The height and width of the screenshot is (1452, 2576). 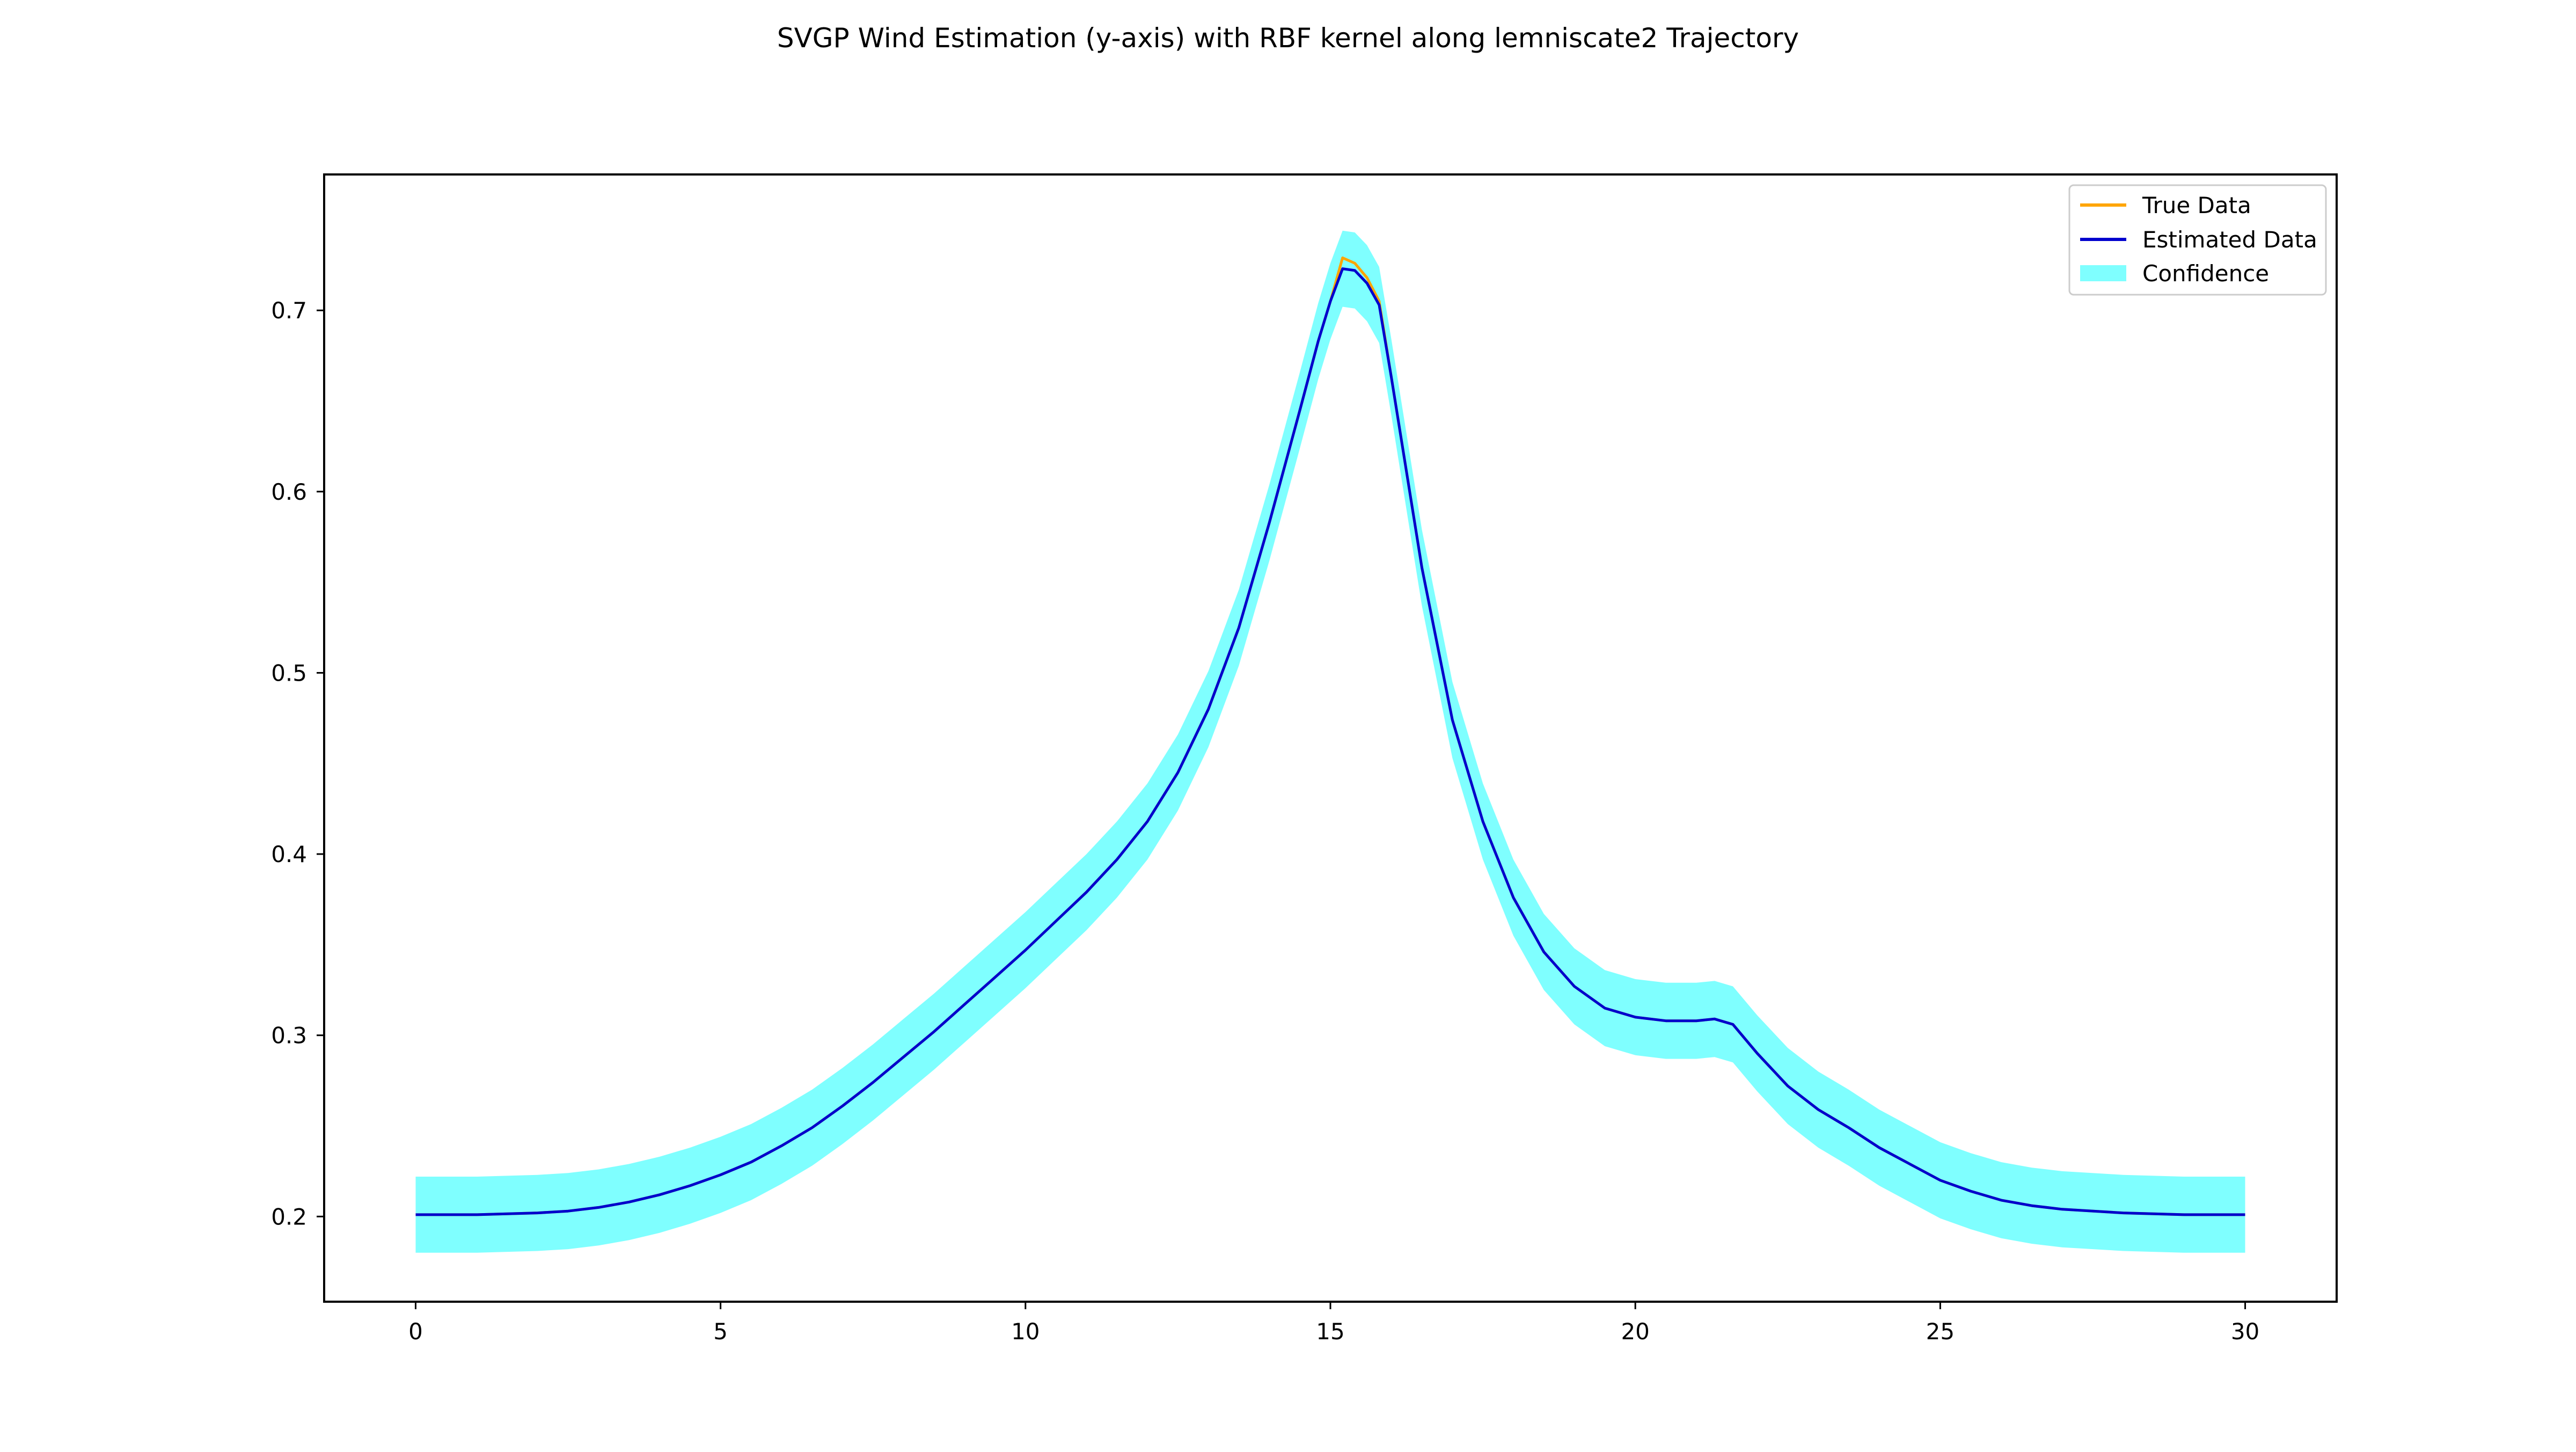 I want to click on legend-box, so click(x=2197, y=240).